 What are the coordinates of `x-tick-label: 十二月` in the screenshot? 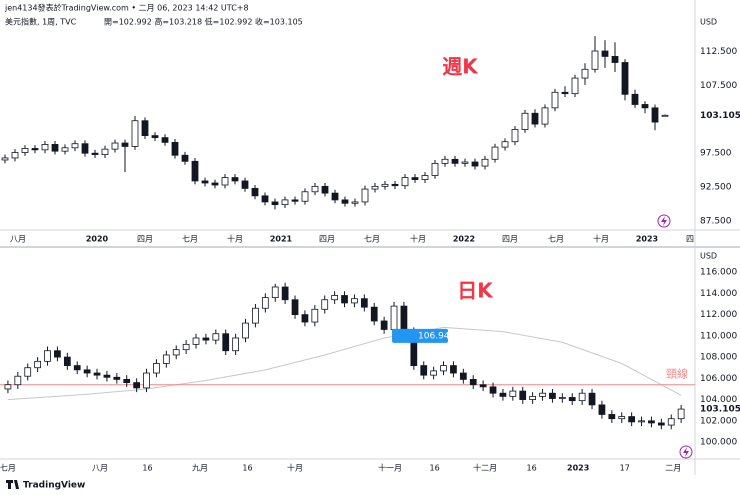 It's located at (485, 468).